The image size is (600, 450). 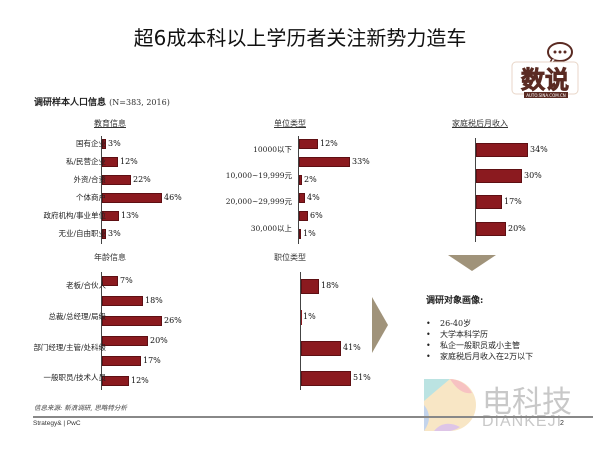 What do you see at coordinates (290, 257) in the screenshot?
I see `job-chart-title: 职位类型` at bounding box center [290, 257].